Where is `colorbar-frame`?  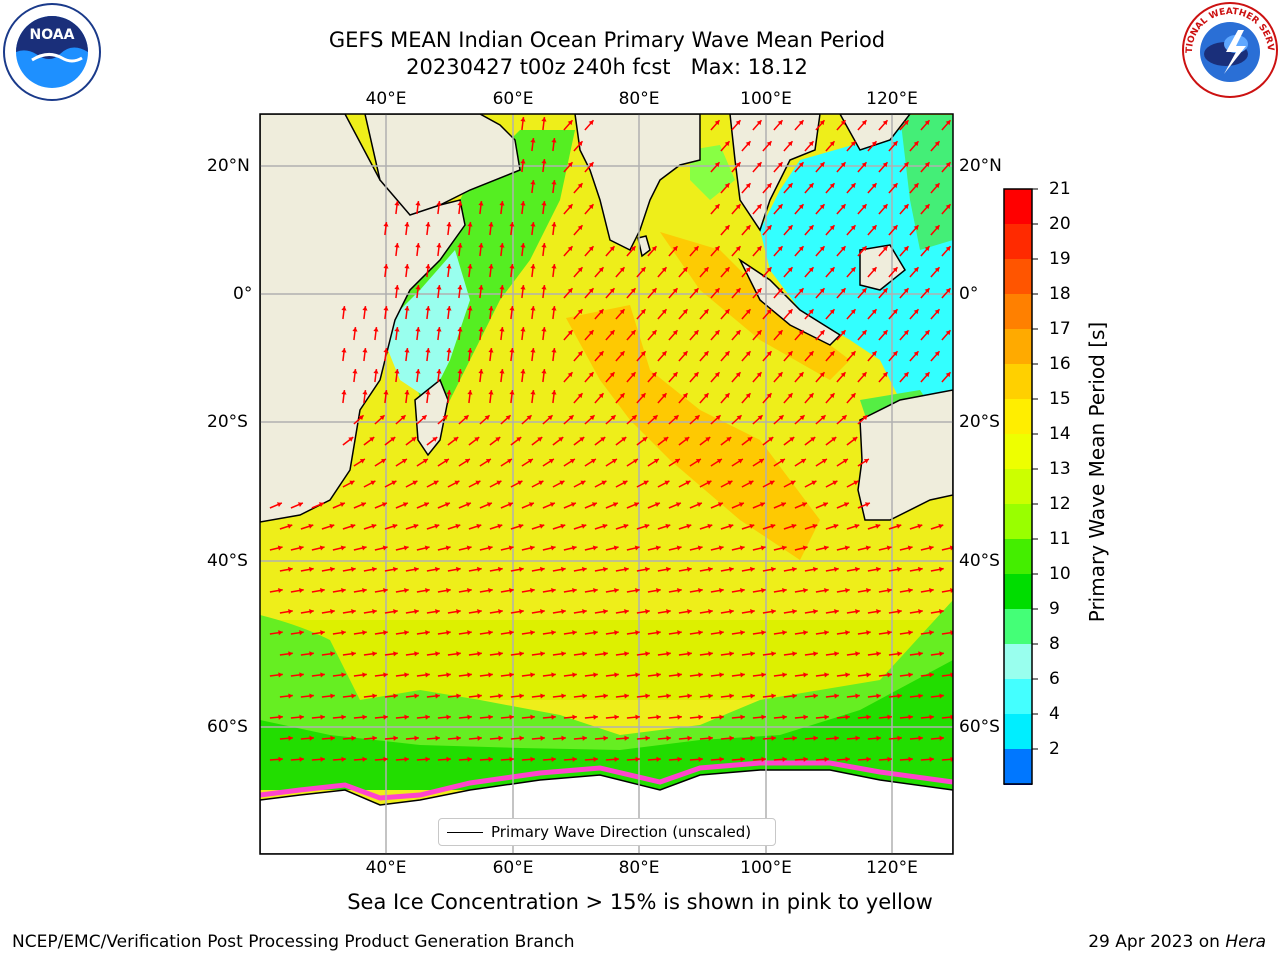 colorbar-frame is located at coordinates (1018, 486).